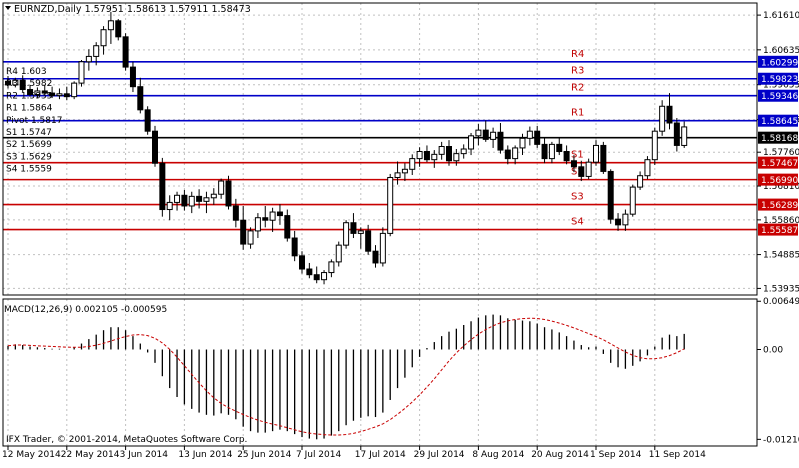 The width and height of the screenshot is (799, 468). Describe the element at coordinates (781, 86) in the screenshot. I see `y-tick-label: 1.59655` at that location.